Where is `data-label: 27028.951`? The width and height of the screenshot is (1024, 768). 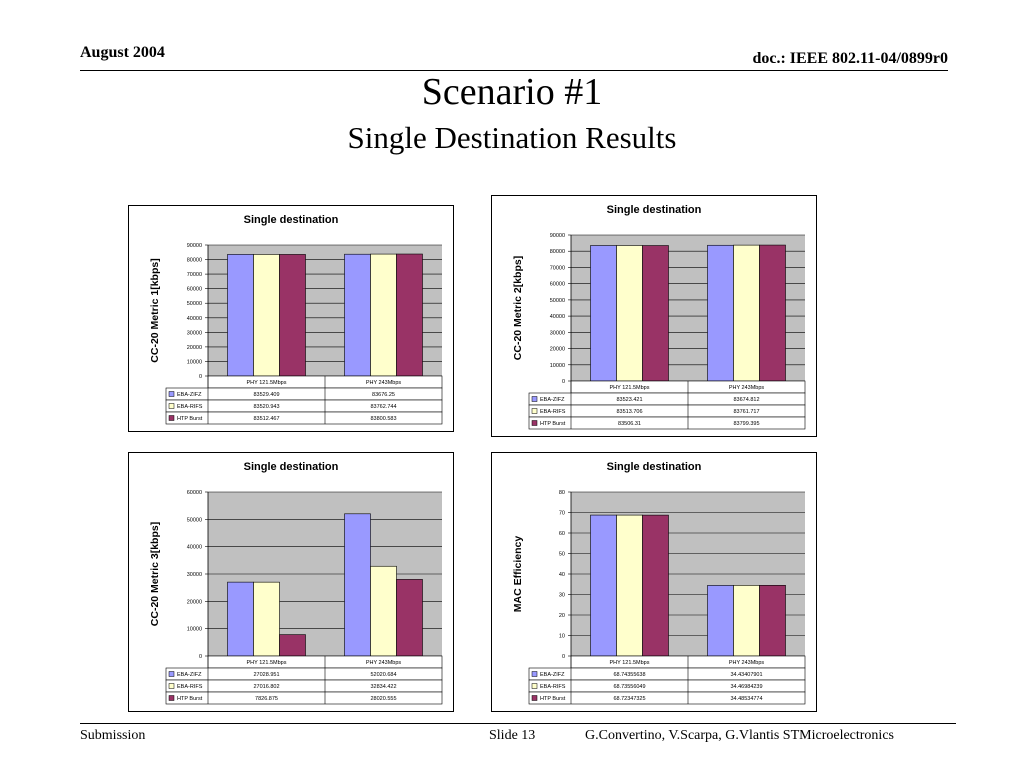
data-label: 27028.951 is located at coordinates (267, 675).